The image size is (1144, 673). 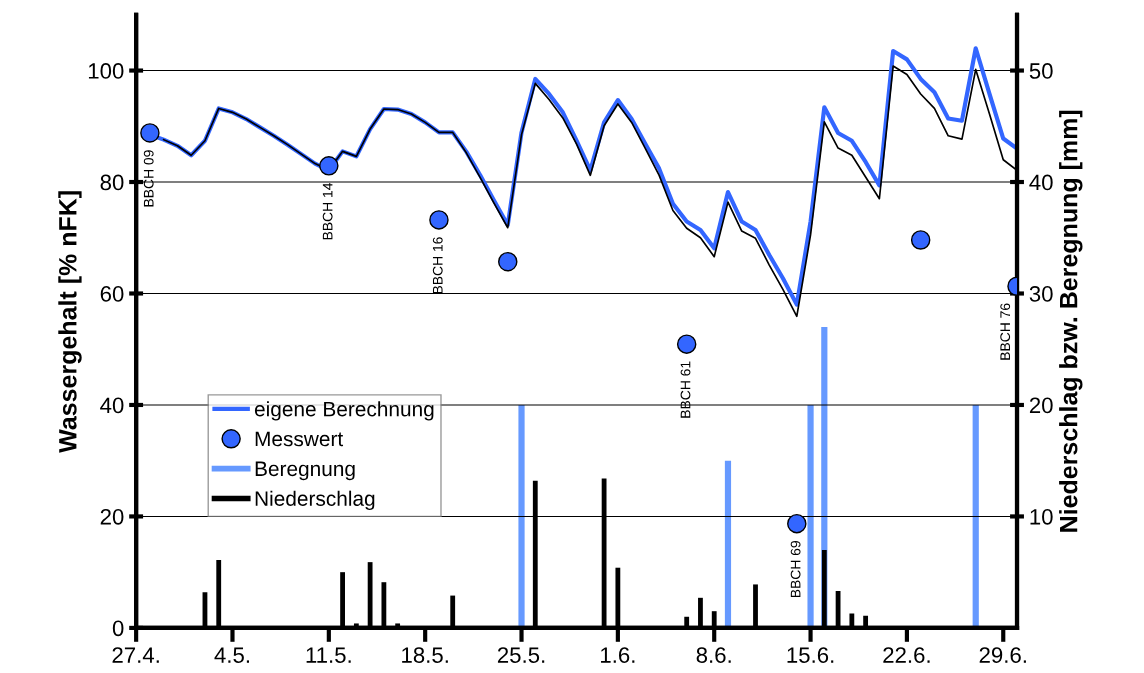 What do you see at coordinates (810, 655) in the screenshot?
I see `x-tick-label: 15.6.` at bounding box center [810, 655].